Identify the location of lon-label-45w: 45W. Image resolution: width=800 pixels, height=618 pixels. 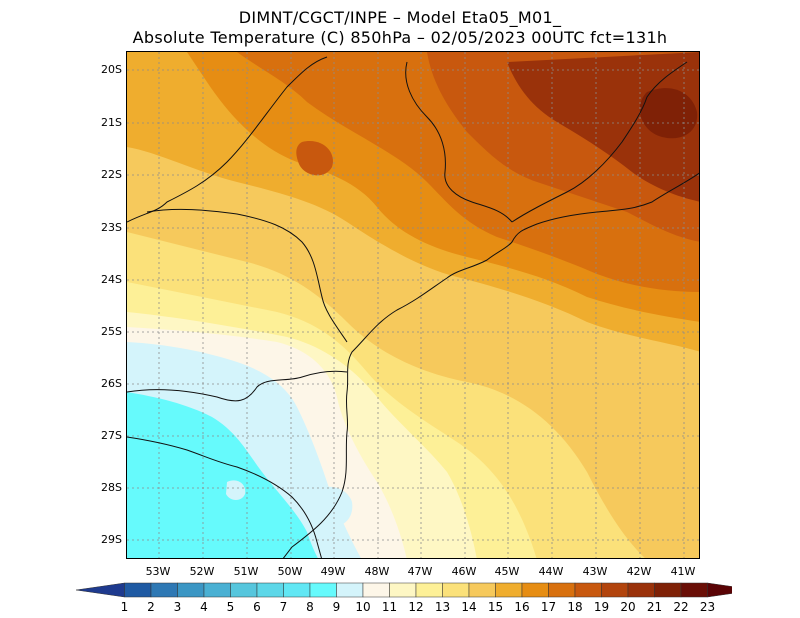
(507, 571).